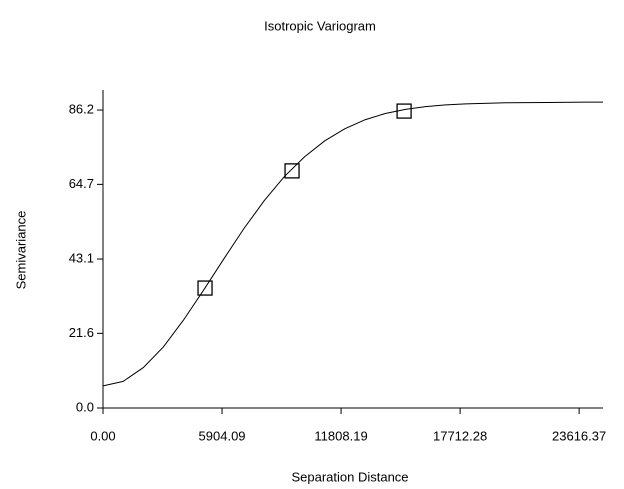  What do you see at coordinates (81, 108) in the screenshot?
I see `y-tick-label: 86.2` at bounding box center [81, 108].